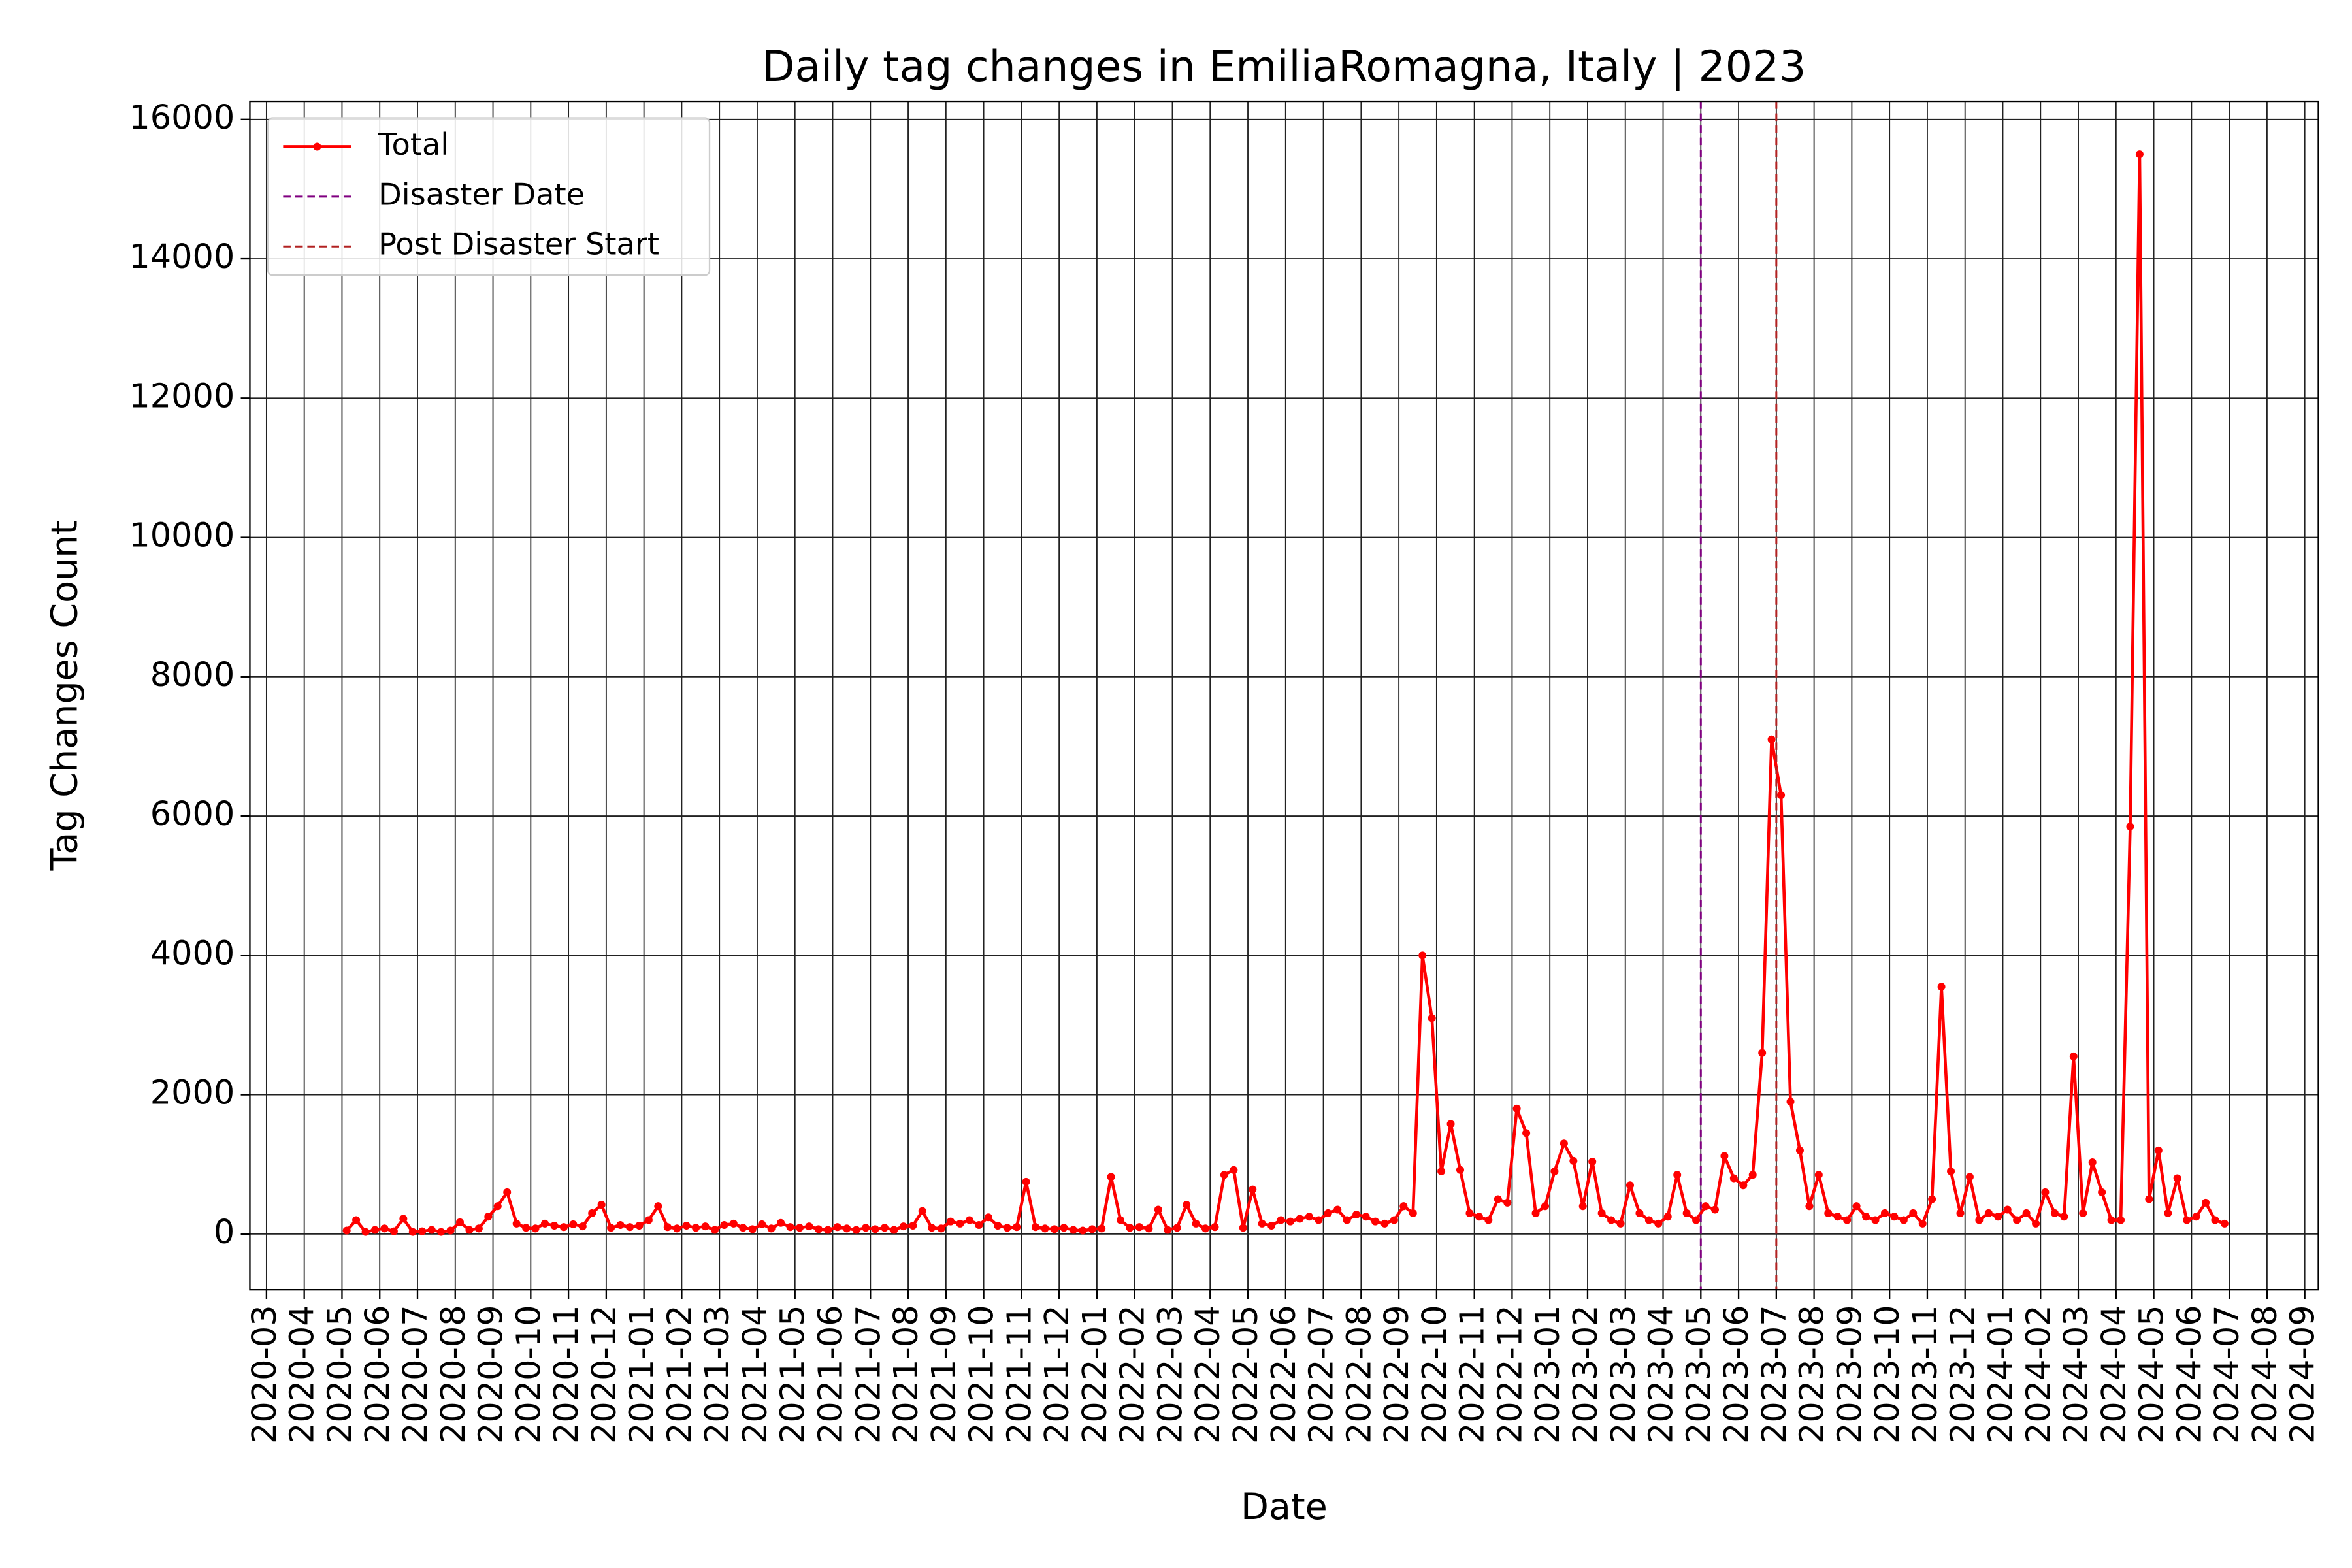  What do you see at coordinates (340, 1374) in the screenshot?
I see `x-tick-label: 2020-05` at bounding box center [340, 1374].